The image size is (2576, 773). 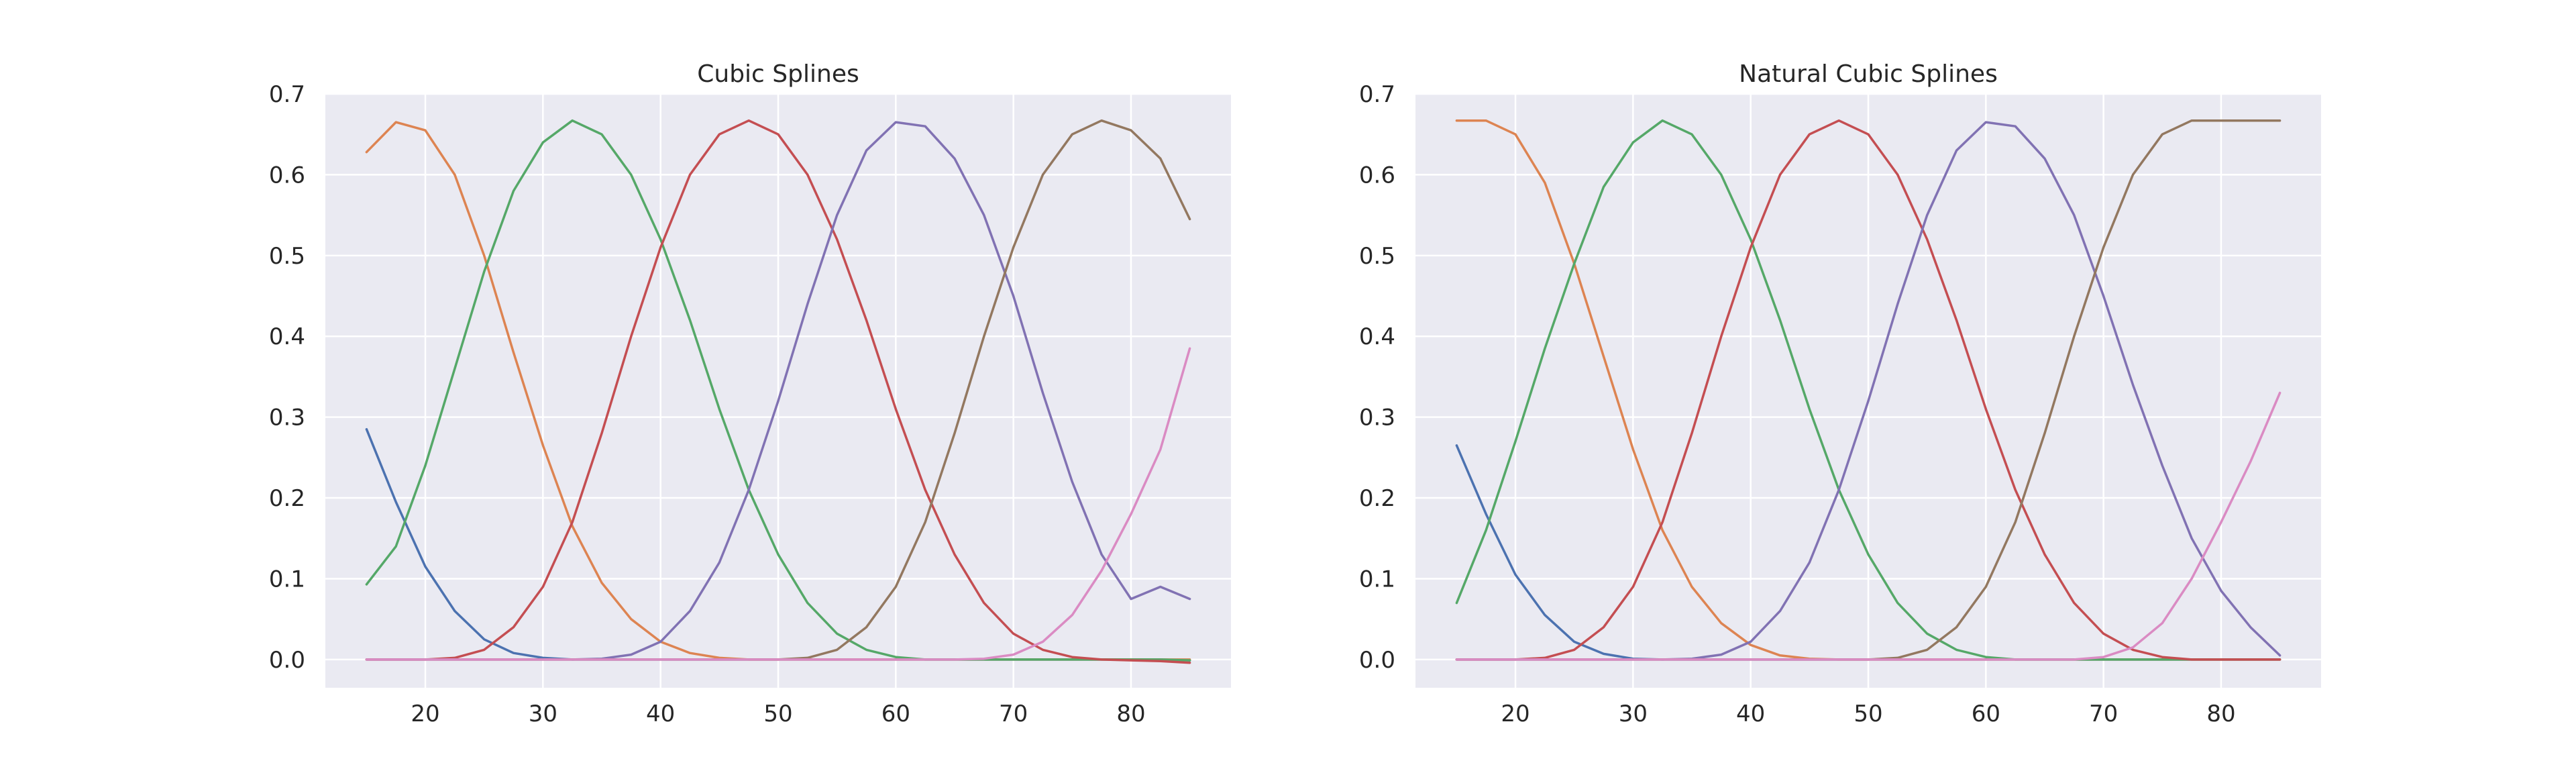 I want to click on chart-title: Cubic Splines, so click(x=778, y=74).